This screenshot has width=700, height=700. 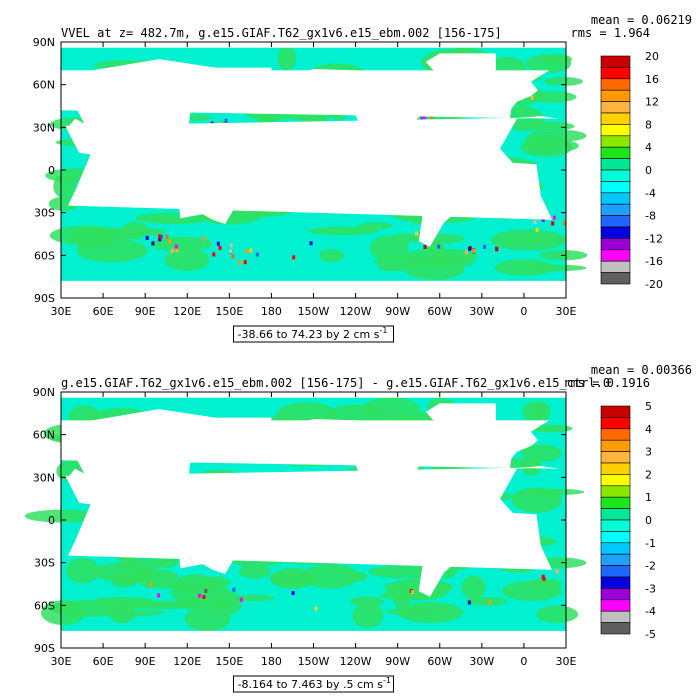 I want to click on x-tick-label: 30E, so click(x=61, y=311).